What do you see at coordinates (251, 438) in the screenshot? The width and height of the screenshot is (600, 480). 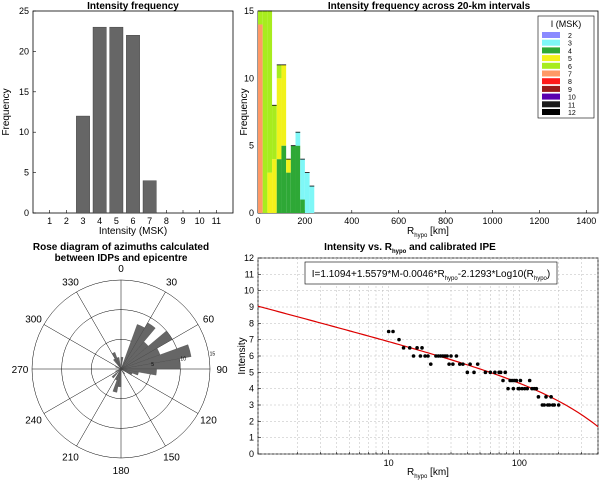 I see `chart4-y-tick-label: 1` at bounding box center [251, 438].